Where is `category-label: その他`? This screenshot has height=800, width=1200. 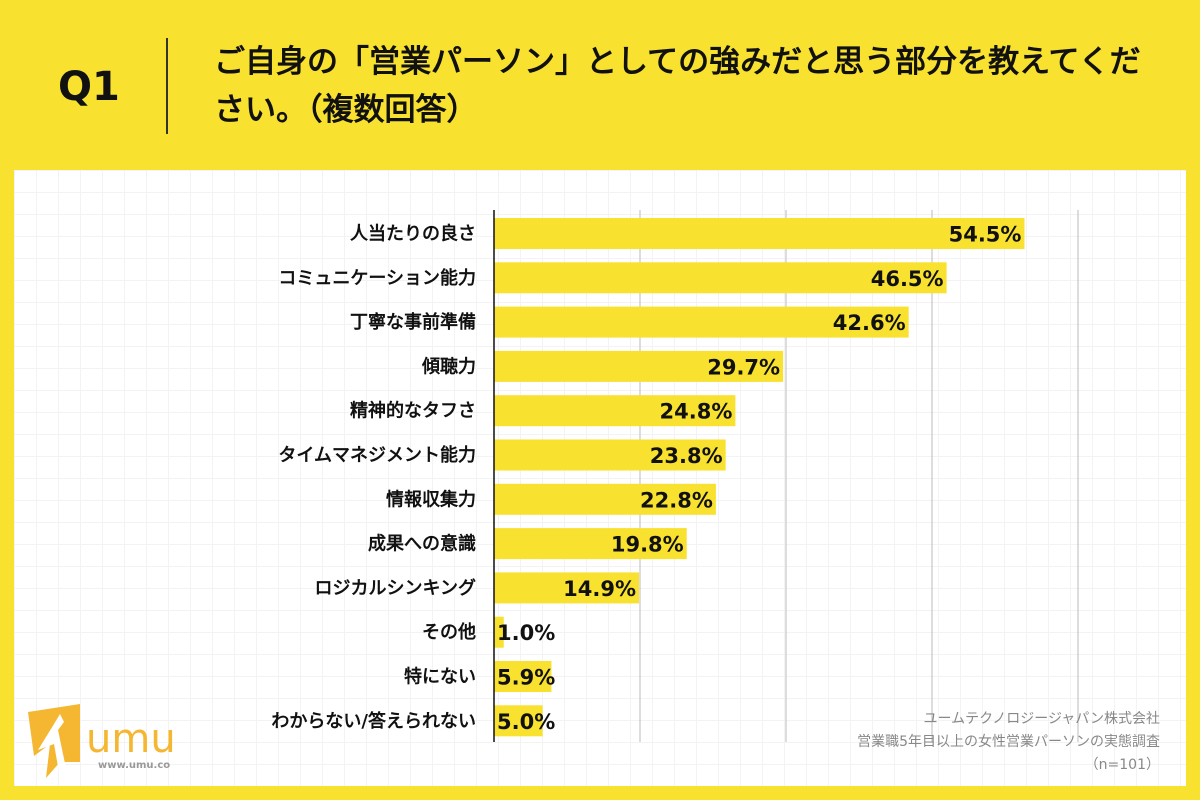 category-label: その他 is located at coordinates (449, 632).